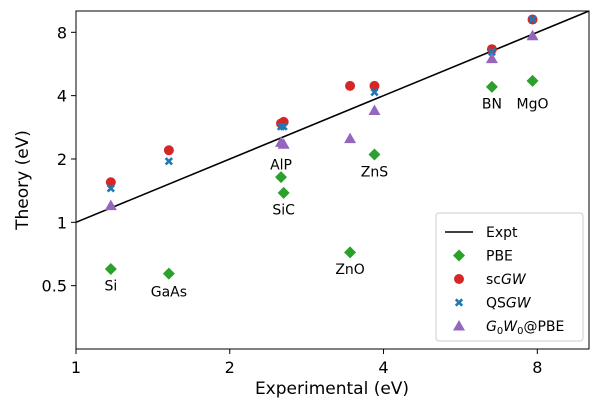 This screenshot has height=401, width=591. What do you see at coordinates (62, 159) in the screenshot?
I see `y-tick-label: 2` at bounding box center [62, 159].